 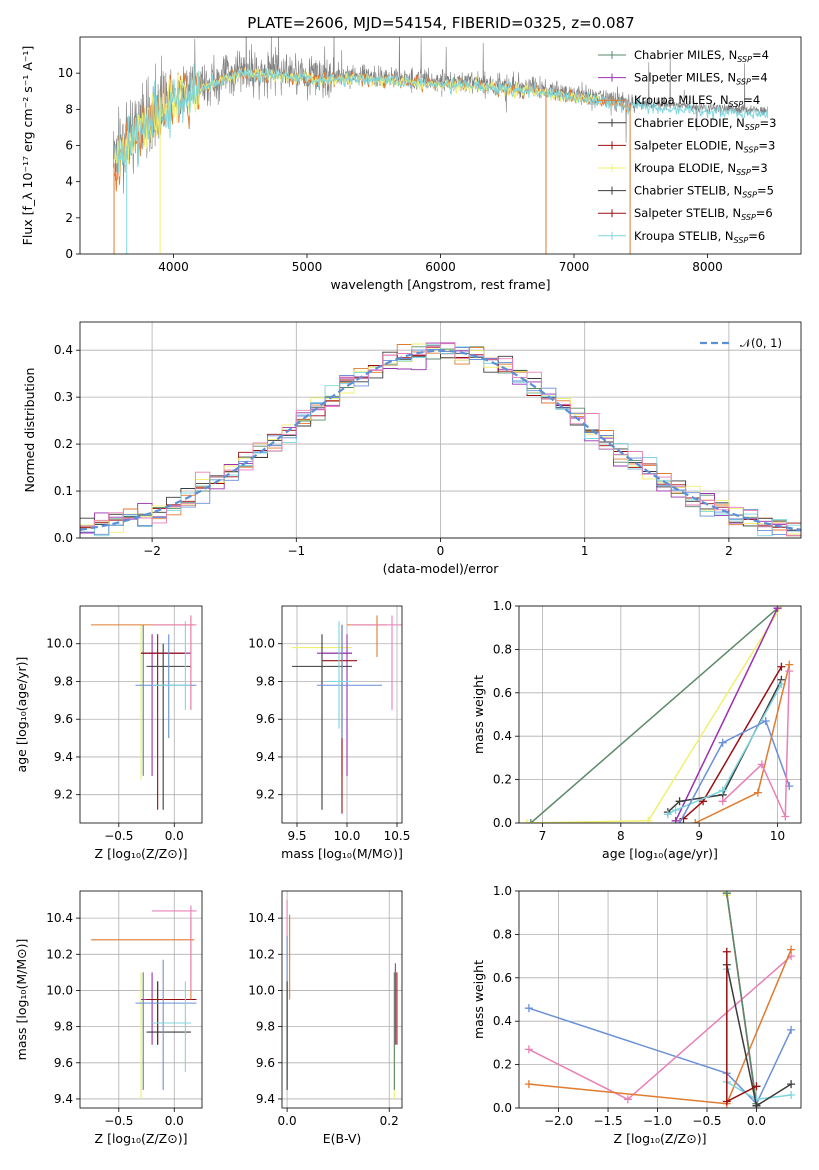 I want to click on y-tick-label: 10, so click(x=65, y=73).